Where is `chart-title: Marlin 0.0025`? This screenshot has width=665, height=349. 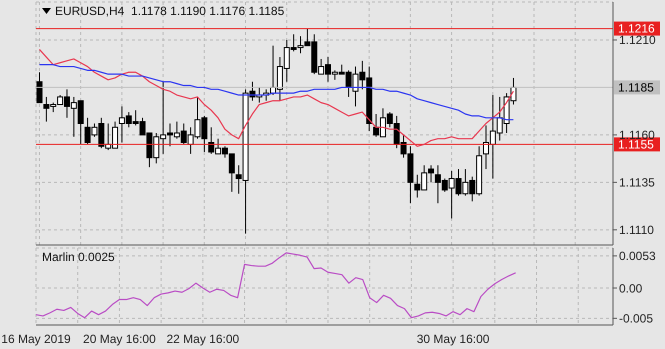 chart-title: Marlin 0.0025 is located at coordinates (78, 257).